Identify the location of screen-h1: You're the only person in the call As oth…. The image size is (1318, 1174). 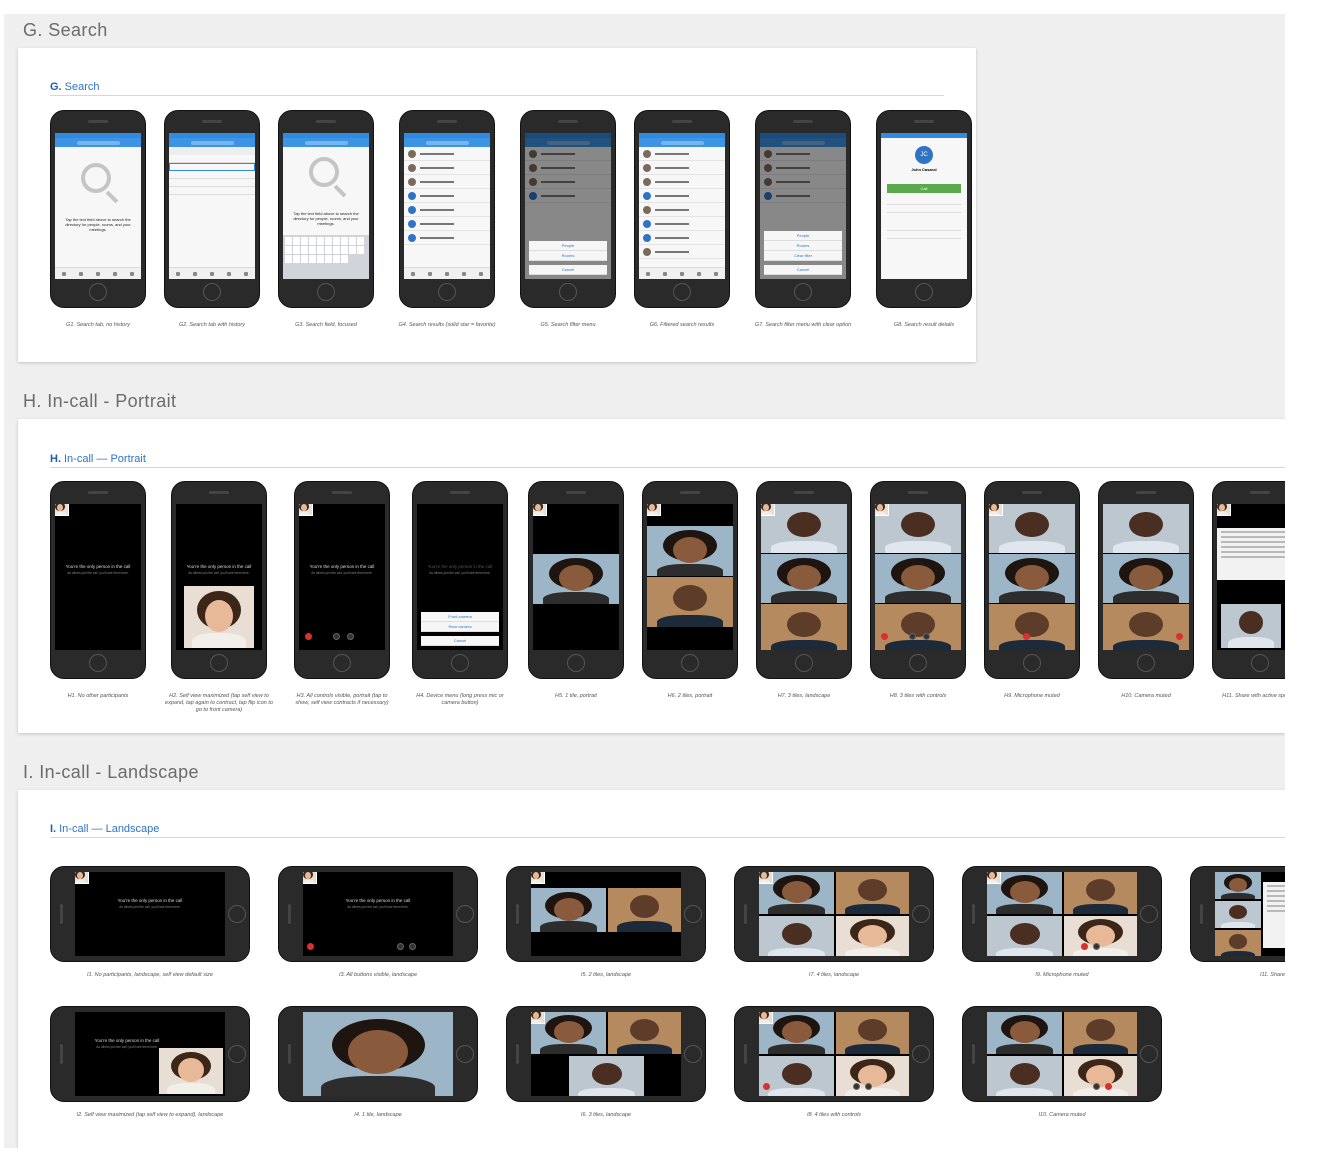
(98, 597).